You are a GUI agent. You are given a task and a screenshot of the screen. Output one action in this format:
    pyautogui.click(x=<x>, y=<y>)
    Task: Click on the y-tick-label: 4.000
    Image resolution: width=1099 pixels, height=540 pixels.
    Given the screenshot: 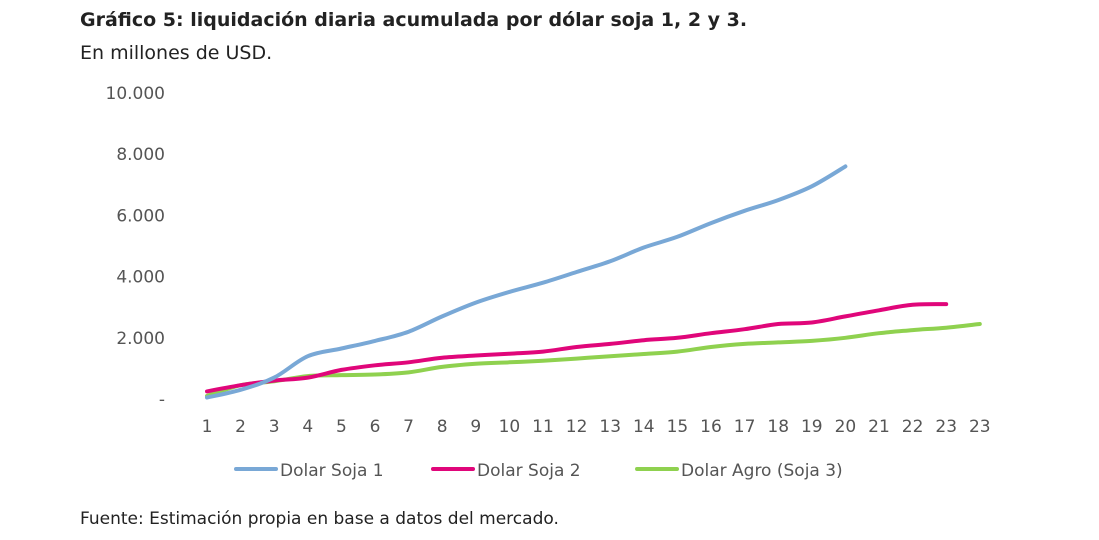 What is the action you would take?
    pyautogui.click(x=140, y=278)
    